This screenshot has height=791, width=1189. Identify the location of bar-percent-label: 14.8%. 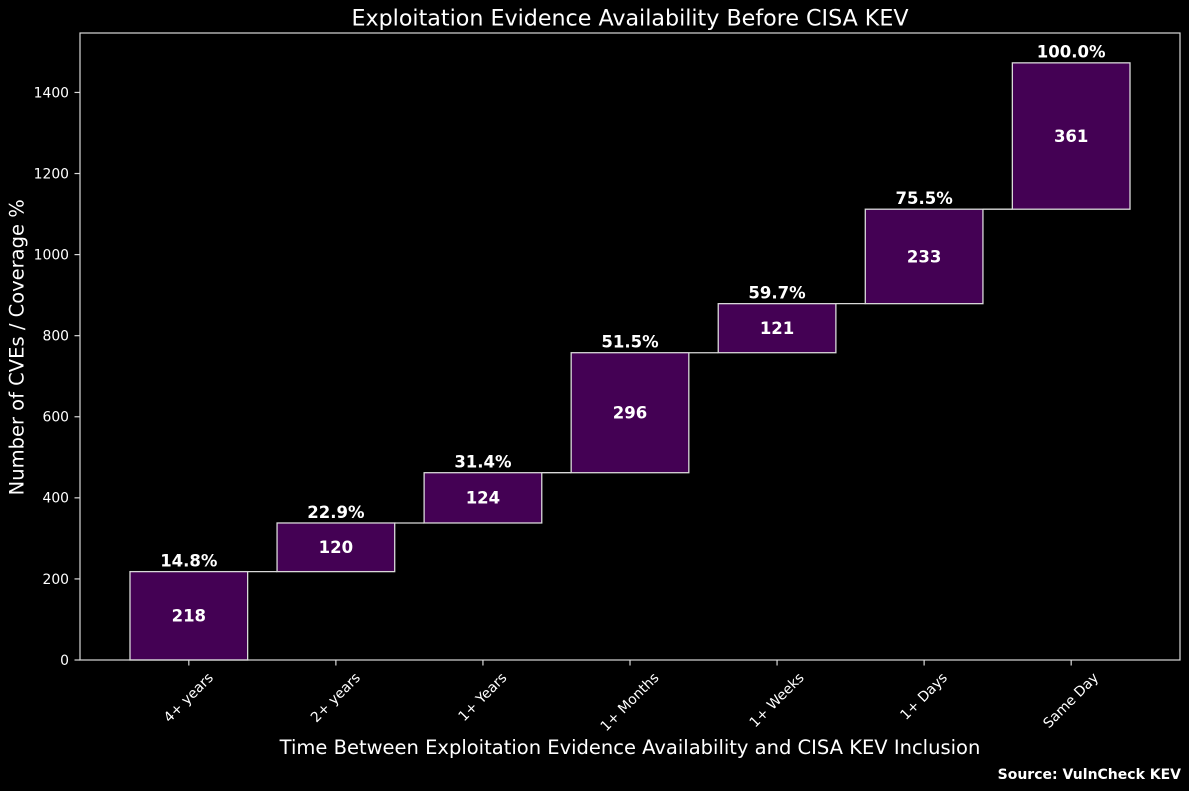
(189, 560).